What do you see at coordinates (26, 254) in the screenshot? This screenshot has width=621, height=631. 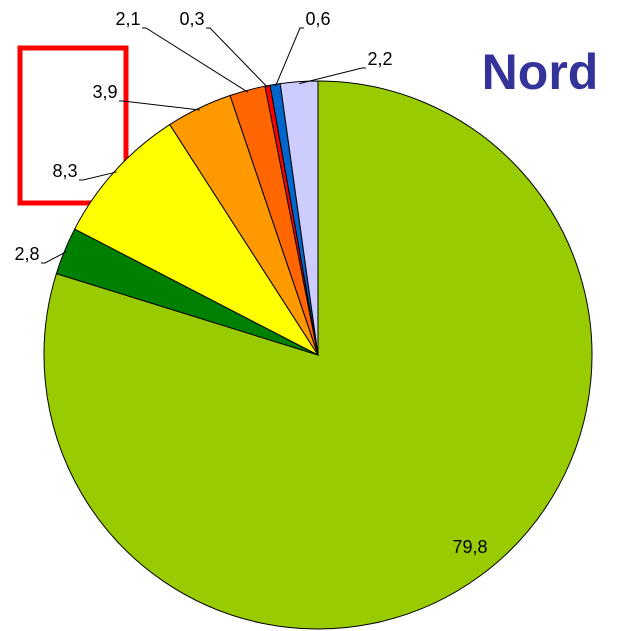 I see `data-label: 2,8` at bounding box center [26, 254].